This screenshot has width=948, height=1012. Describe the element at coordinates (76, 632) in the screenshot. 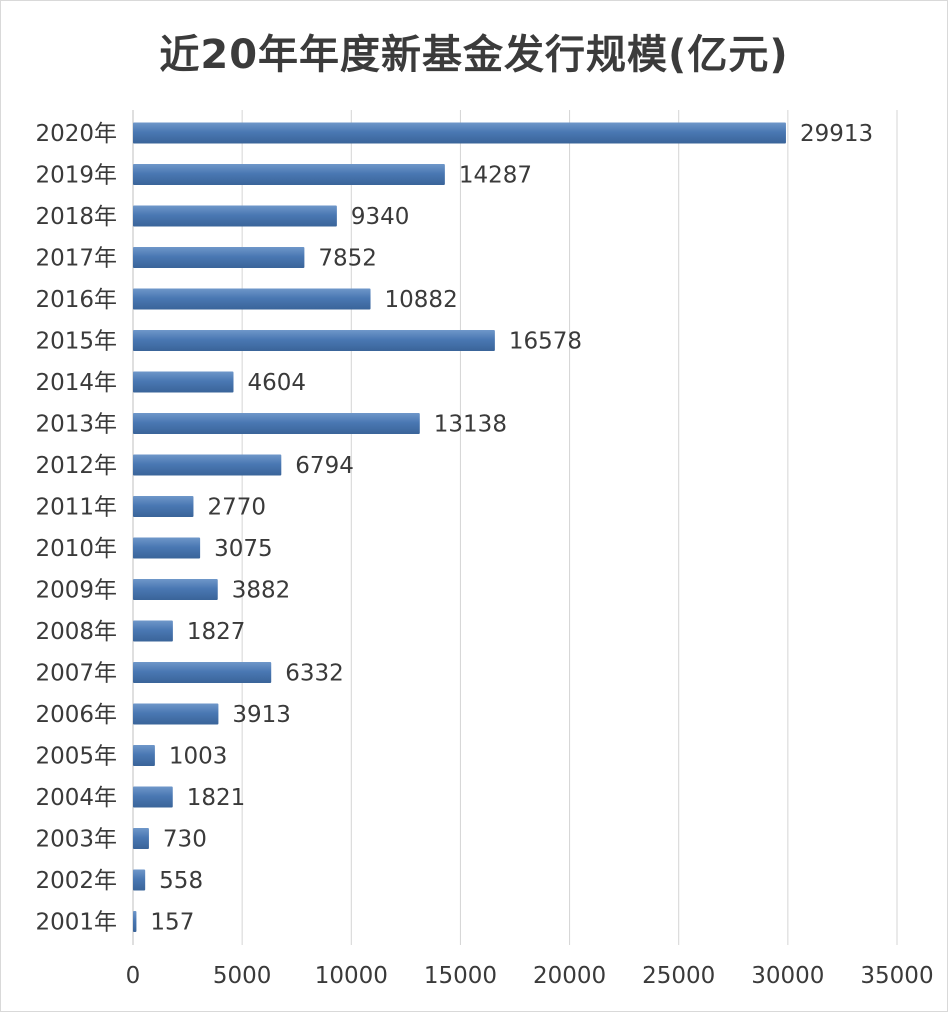

I see `category-label: 2008年` at that location.